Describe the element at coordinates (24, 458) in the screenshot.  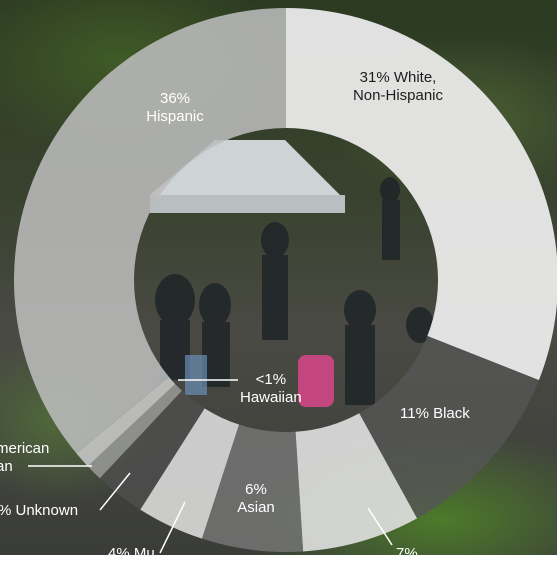
I see `label-american: merican an` at that location.